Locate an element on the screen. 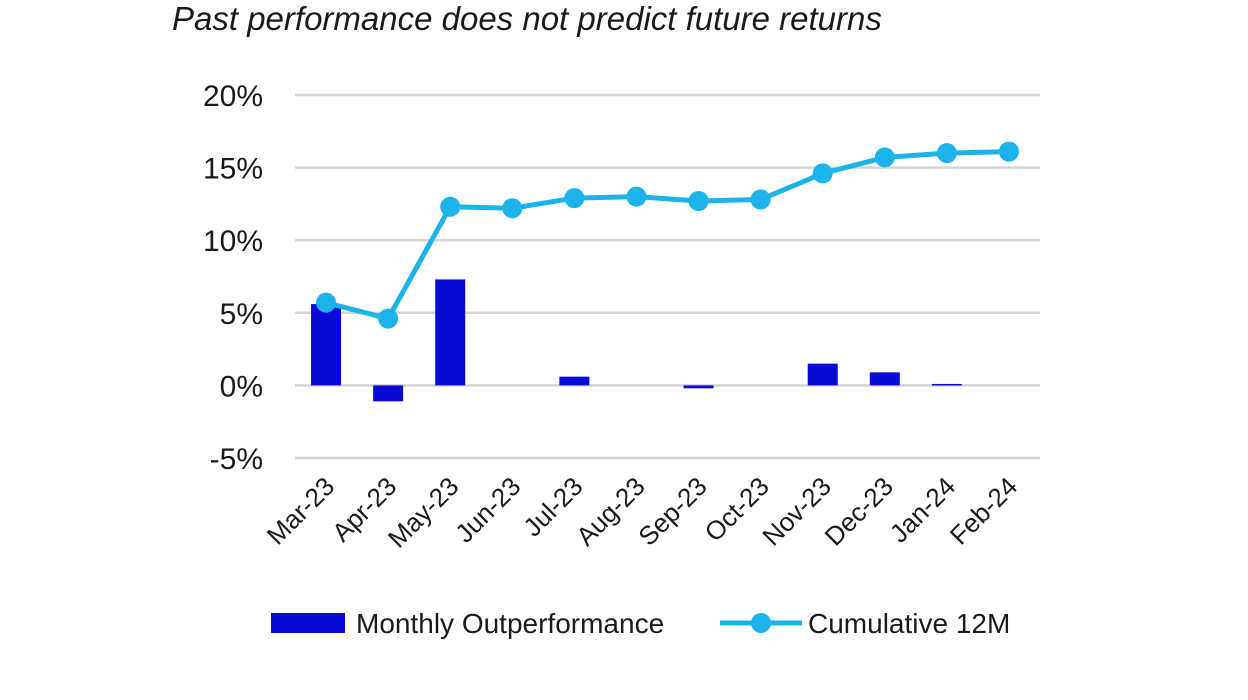 This screenshot has width=1248, height=700. y-tick-label: 15% is located at coordinates (233, 169).